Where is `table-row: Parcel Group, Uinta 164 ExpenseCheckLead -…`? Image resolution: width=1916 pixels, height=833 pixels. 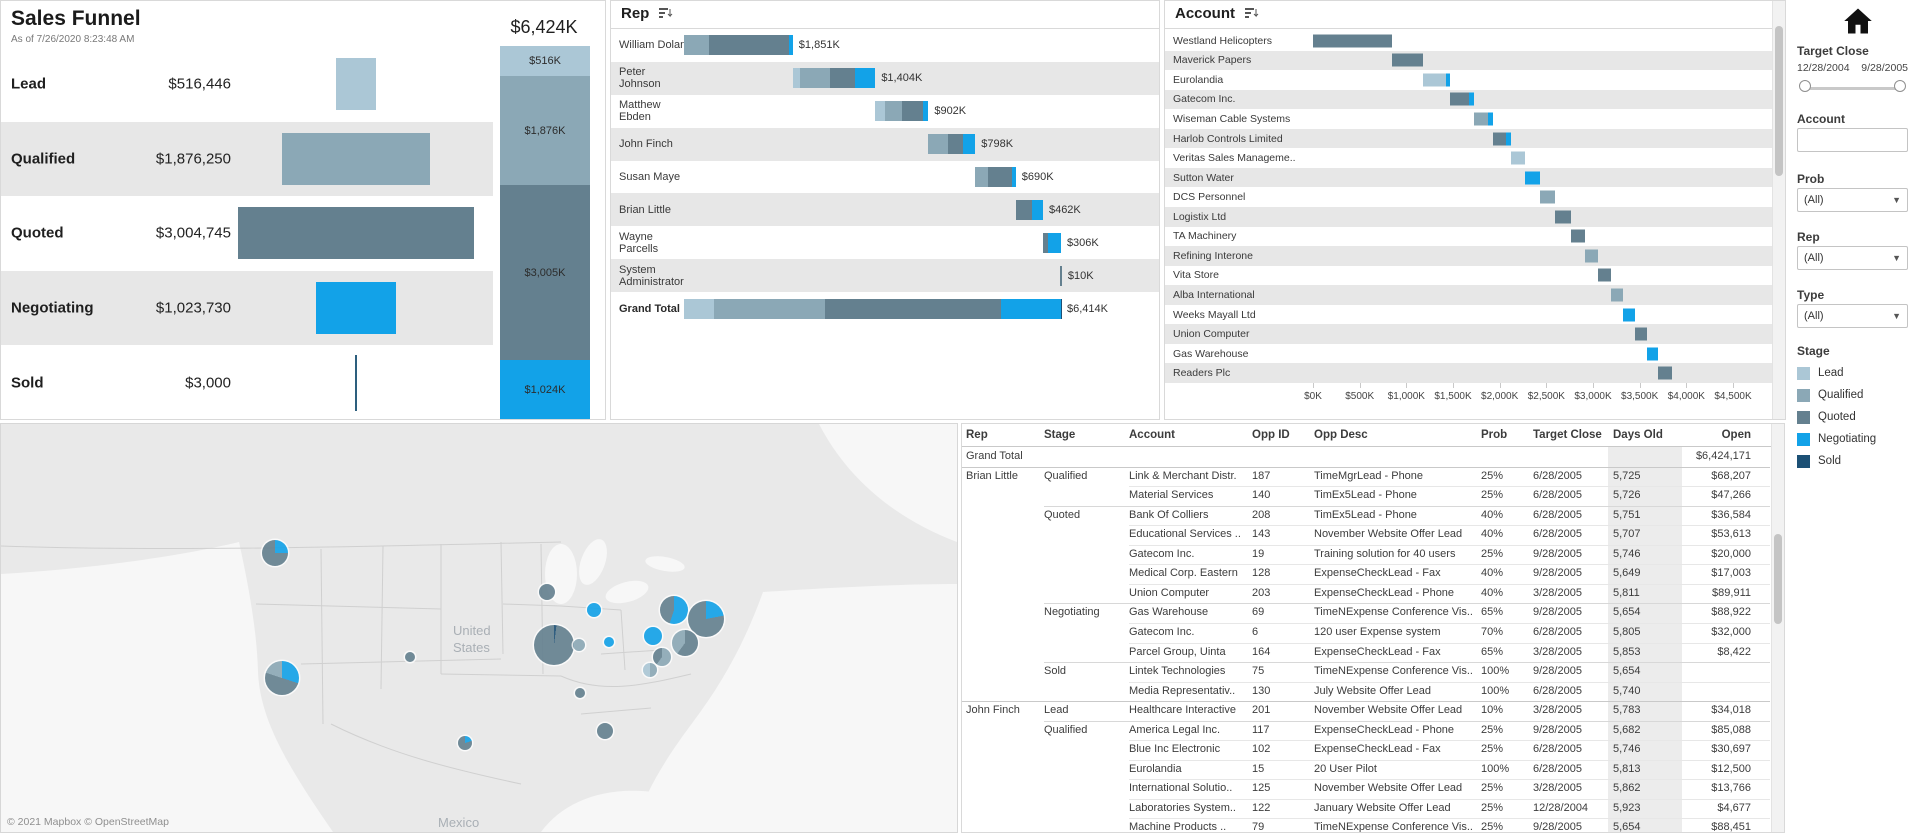
table-row: Parcel Group, Uinta 164 ExpenseCheckLead -… is located at coordinates (1373, 652).